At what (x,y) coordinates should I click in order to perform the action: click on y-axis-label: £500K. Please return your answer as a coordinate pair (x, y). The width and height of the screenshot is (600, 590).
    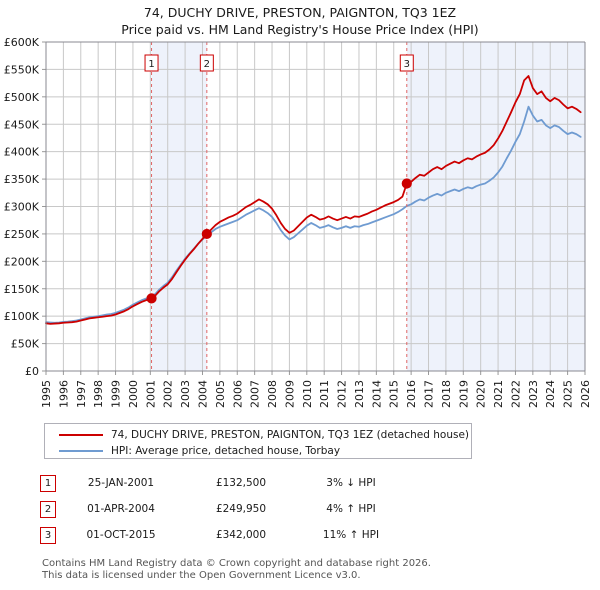
    Looking at the image, I should click on (22, 97).